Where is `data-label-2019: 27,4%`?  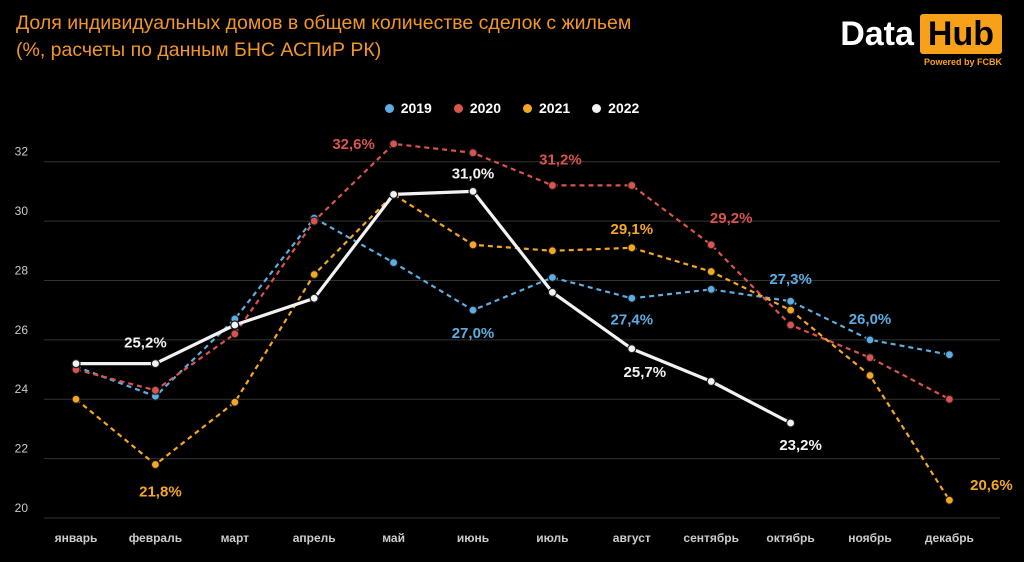 data-label-2019: 27,4% is located at coordinates (632, 319).